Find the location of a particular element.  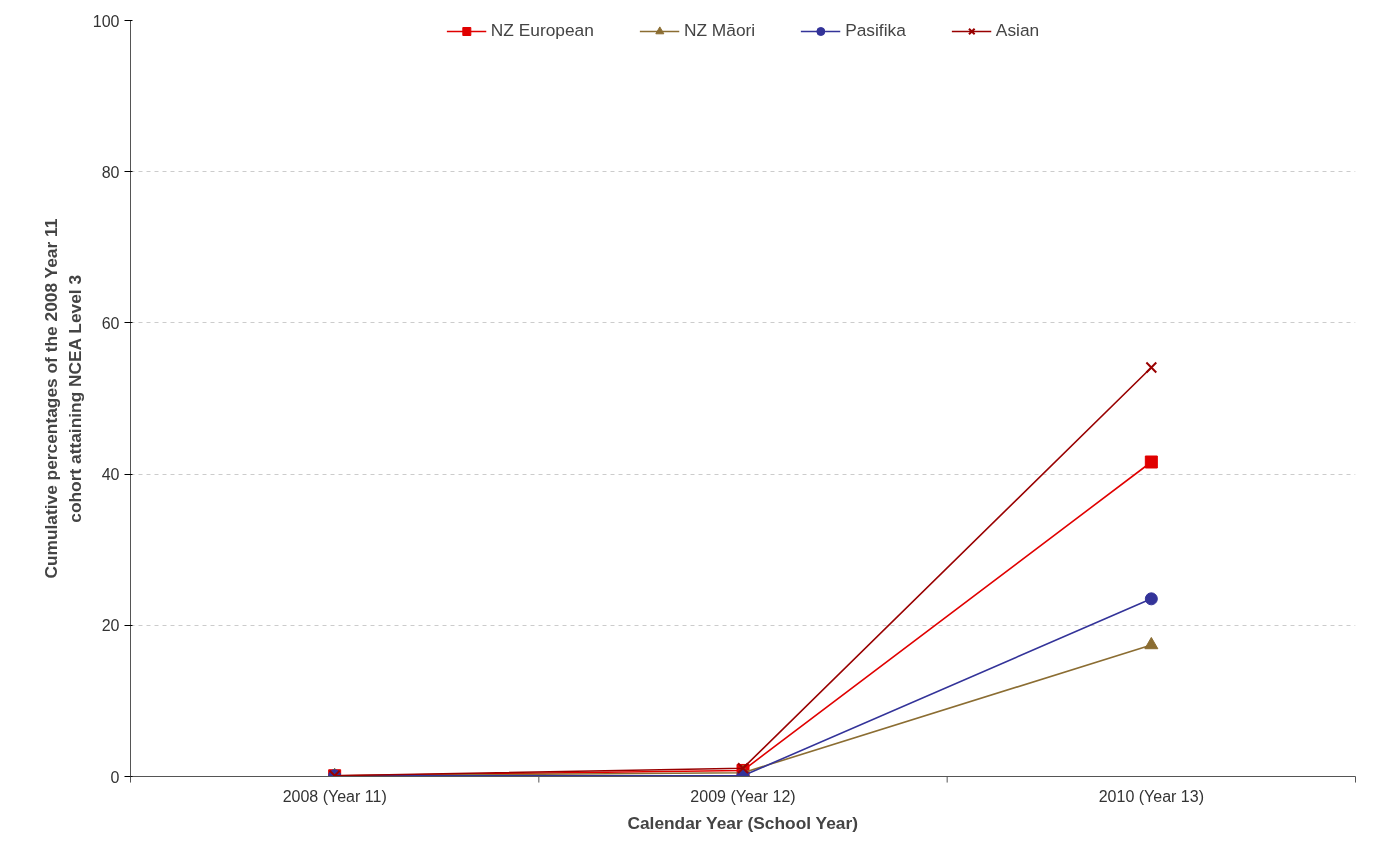

legend-label: NZ European is located at coordinates (542, 30).